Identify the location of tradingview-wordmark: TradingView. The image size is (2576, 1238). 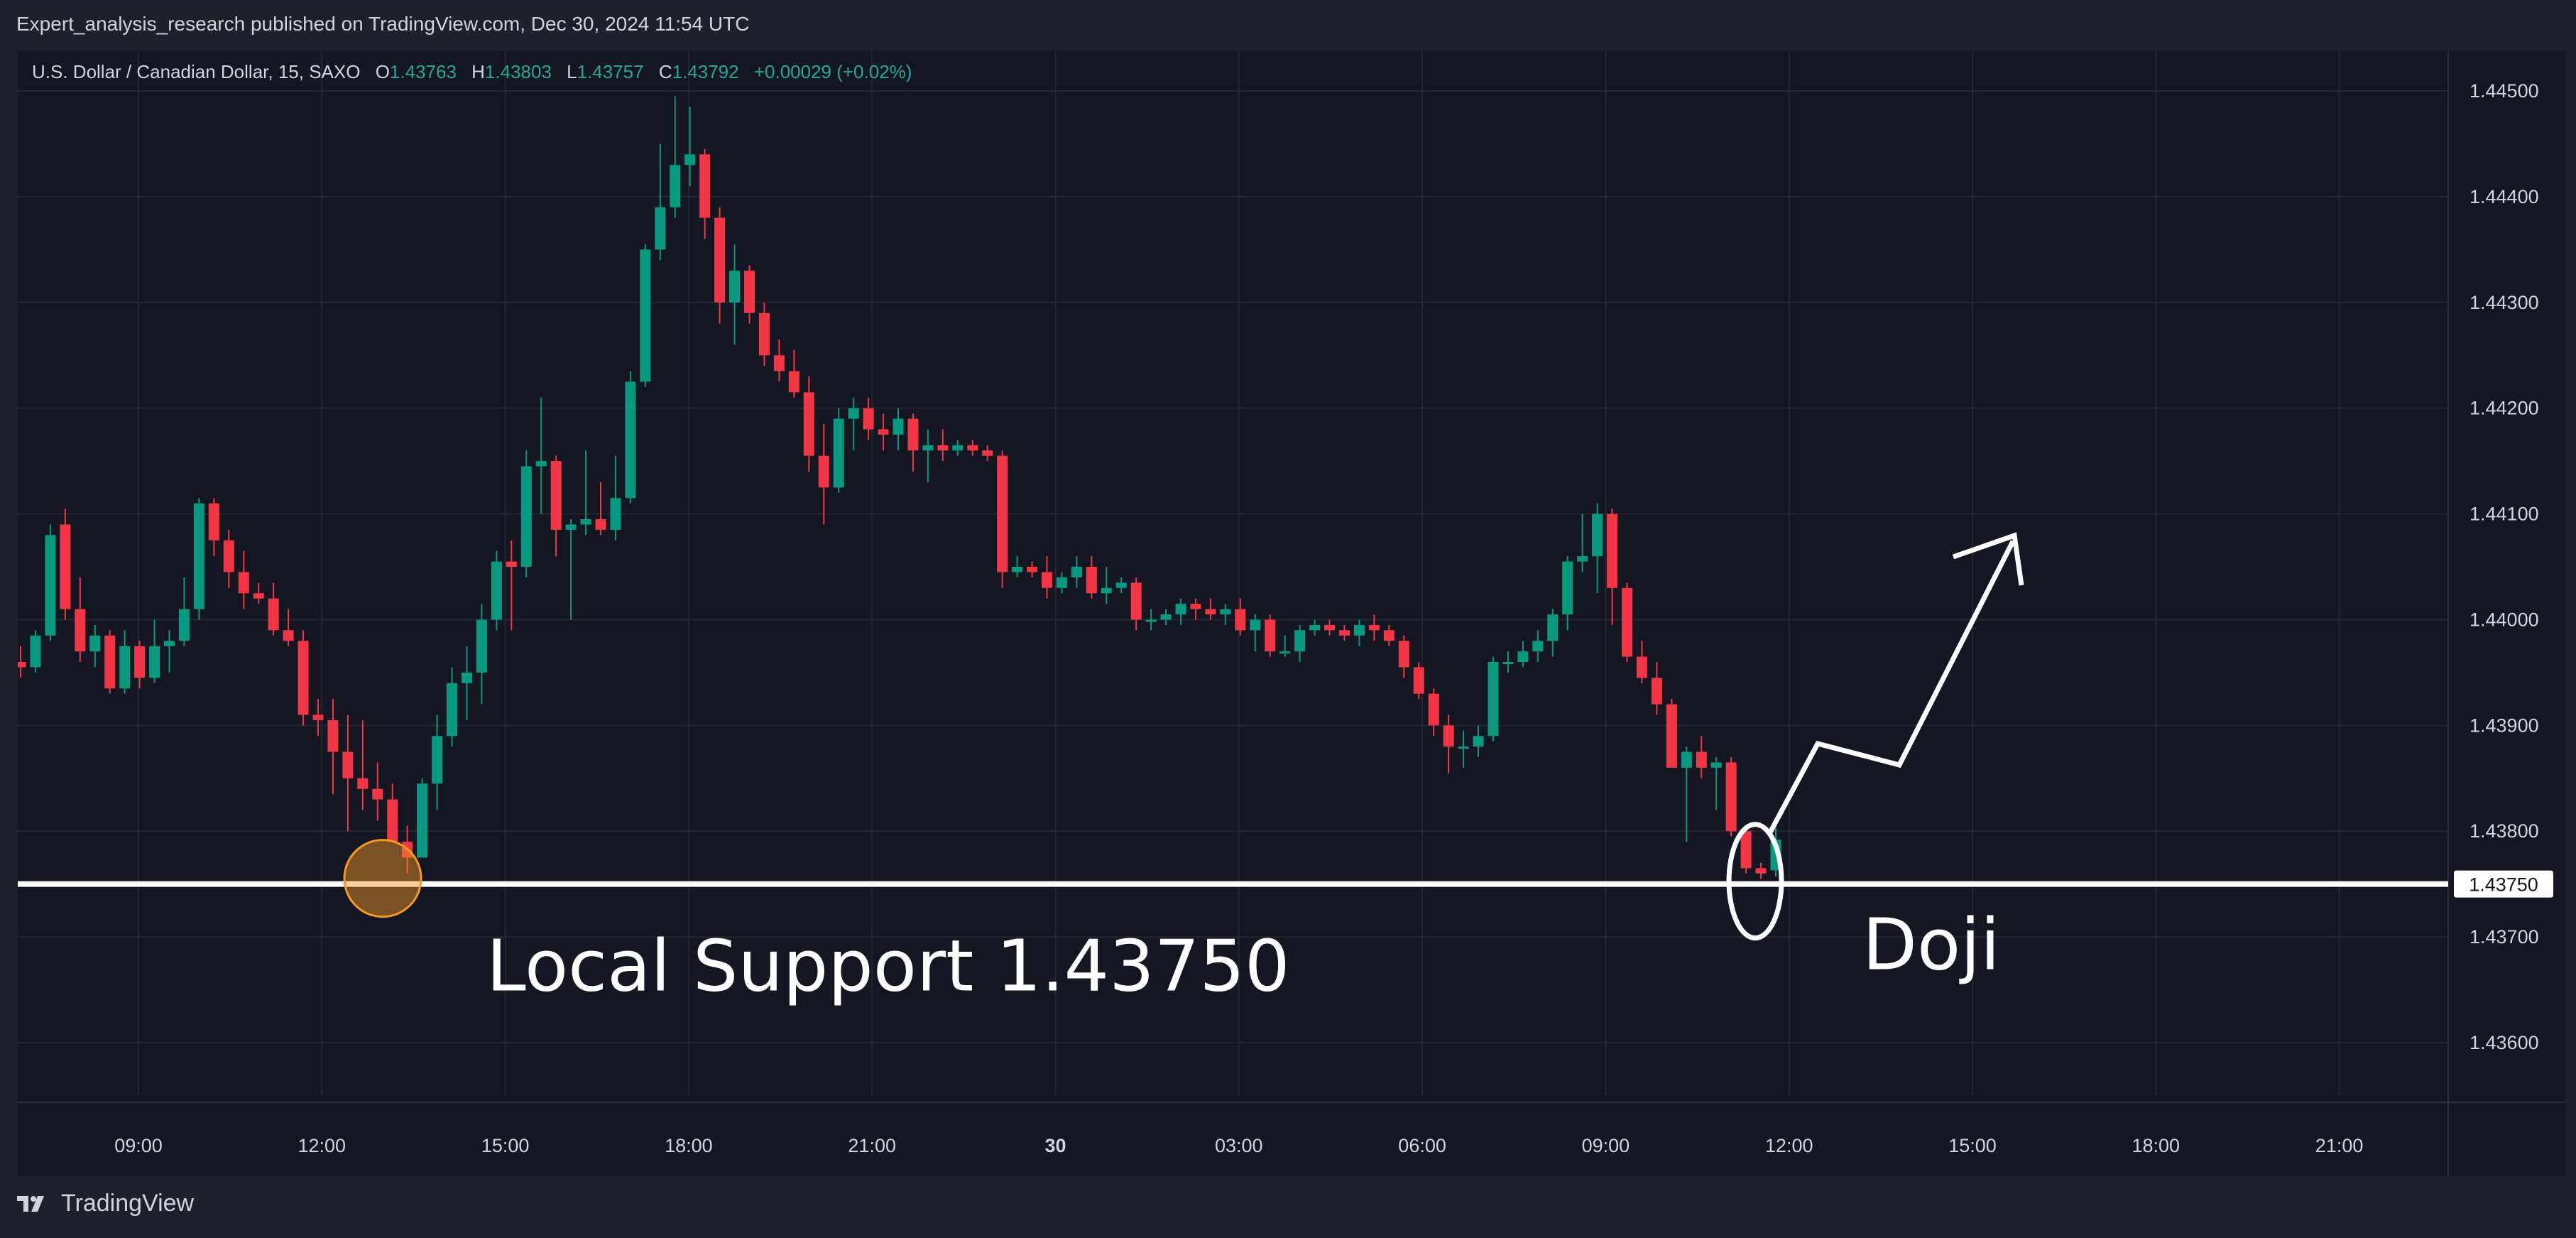
(128, 1203).